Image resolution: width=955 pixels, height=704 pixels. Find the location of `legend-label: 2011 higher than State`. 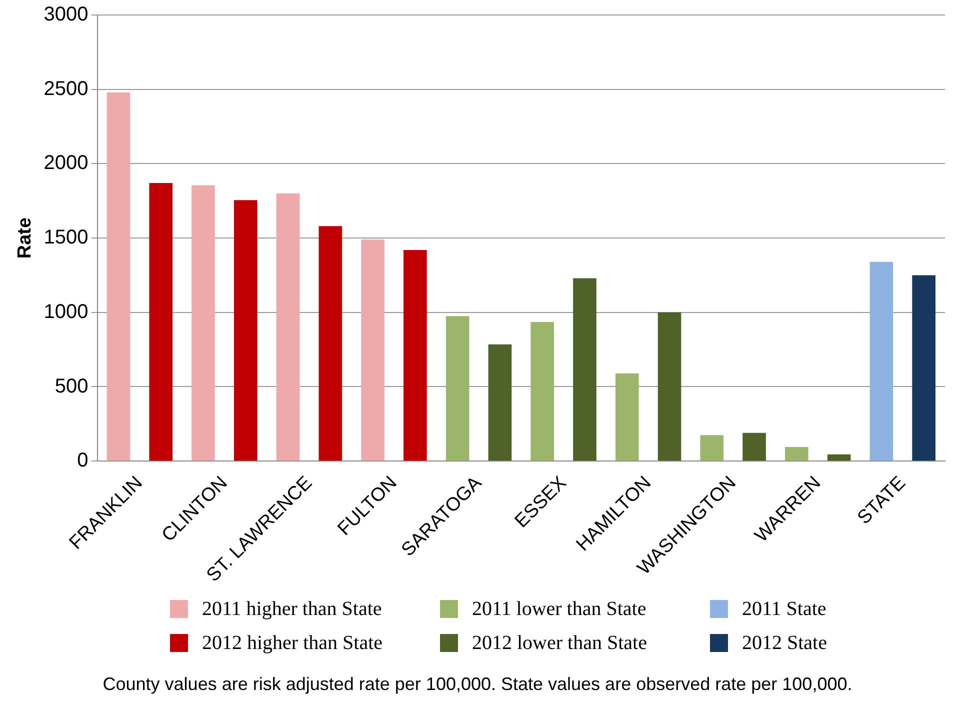

legend-label: 2011 higher than State is located at coordinates (292, 609).